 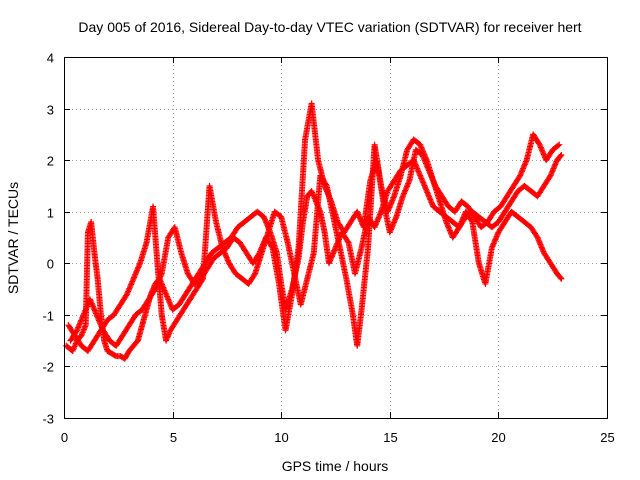 I want to click on y-tick-label: 1, so click(x=50, y=213).